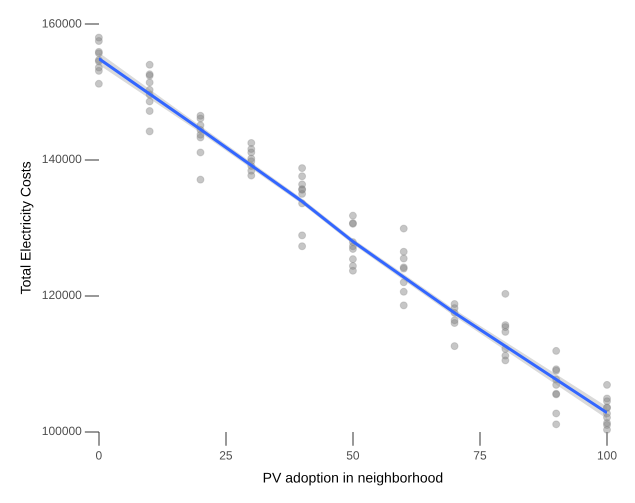 This screenshot has height=503, width=635. I want to click on x-tick-label: 25, so click(226, 455).